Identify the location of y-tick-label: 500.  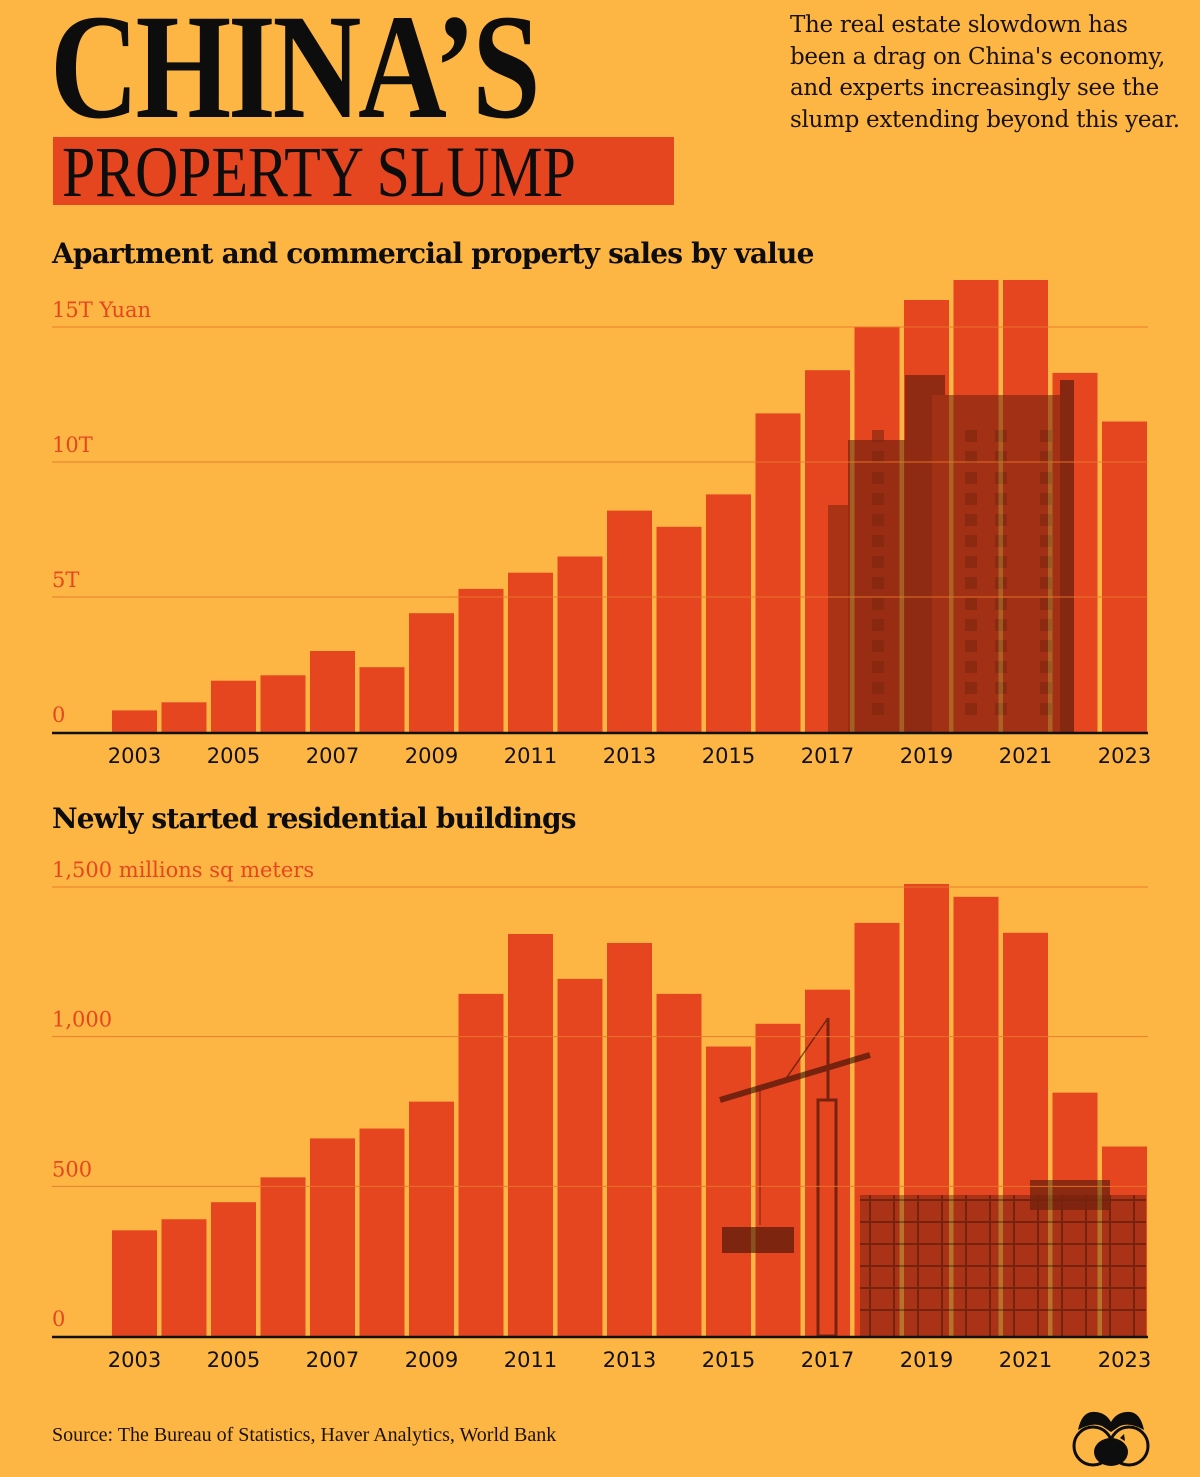
(72, 1169).